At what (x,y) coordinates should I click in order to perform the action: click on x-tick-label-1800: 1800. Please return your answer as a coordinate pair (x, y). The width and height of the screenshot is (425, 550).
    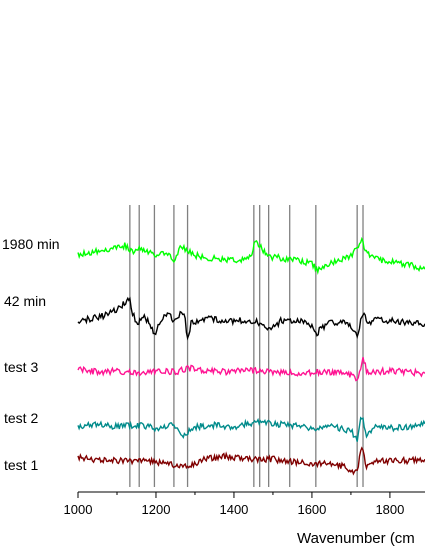
    Looking at the image, I should click on (389, 509).